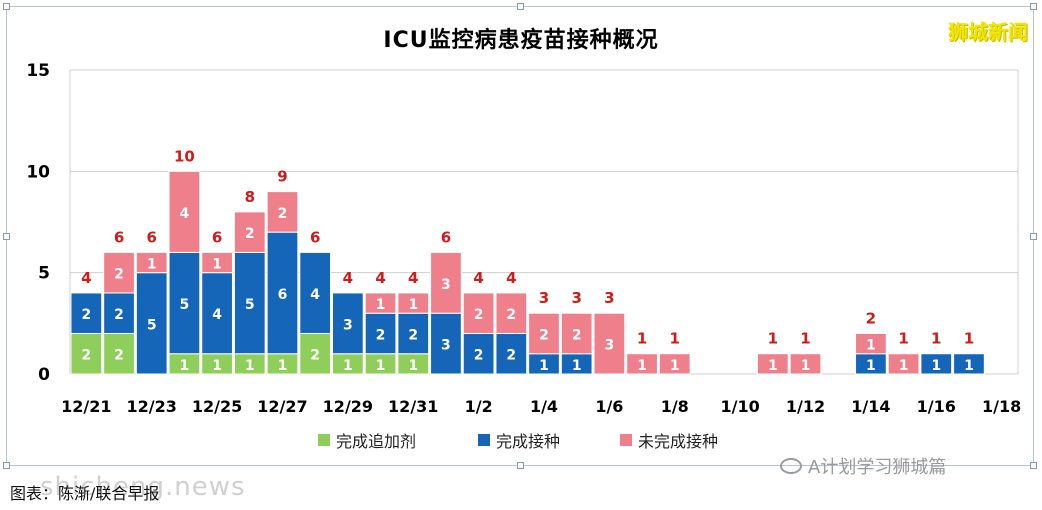  I want to click on bar-label-booster: 2, so click(86, 356).